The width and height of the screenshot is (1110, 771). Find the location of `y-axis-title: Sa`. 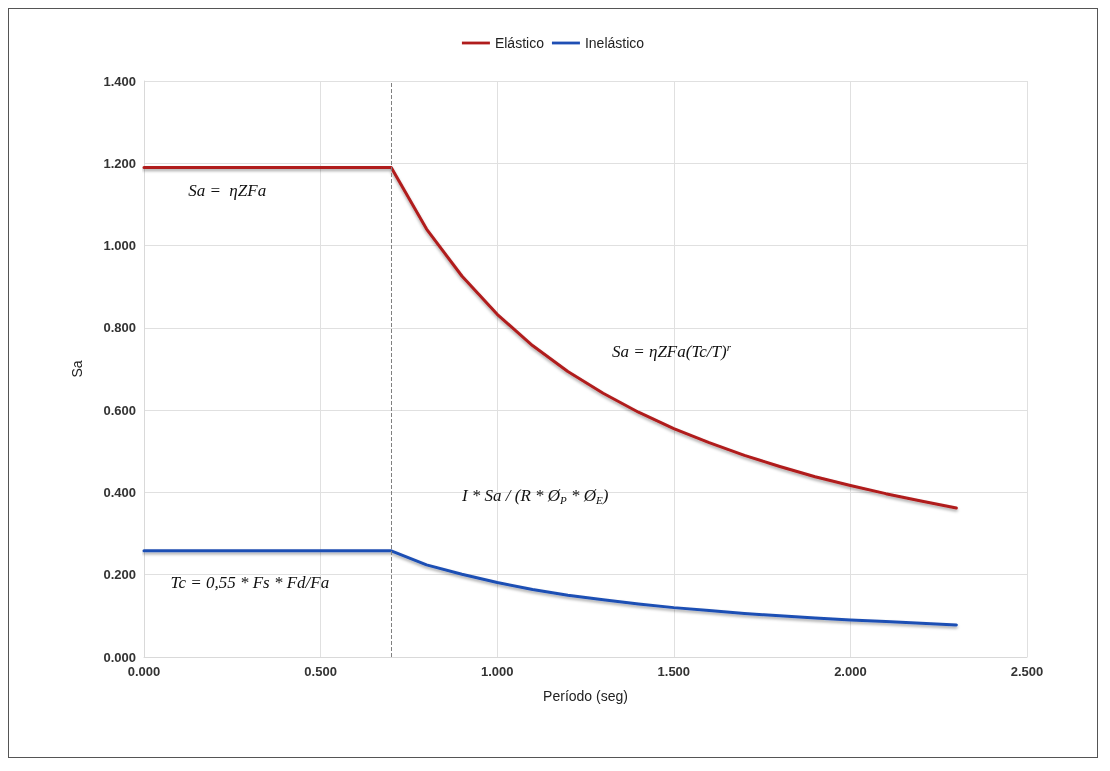

y-axis-title: Sa is located at coordinates (77, 369).